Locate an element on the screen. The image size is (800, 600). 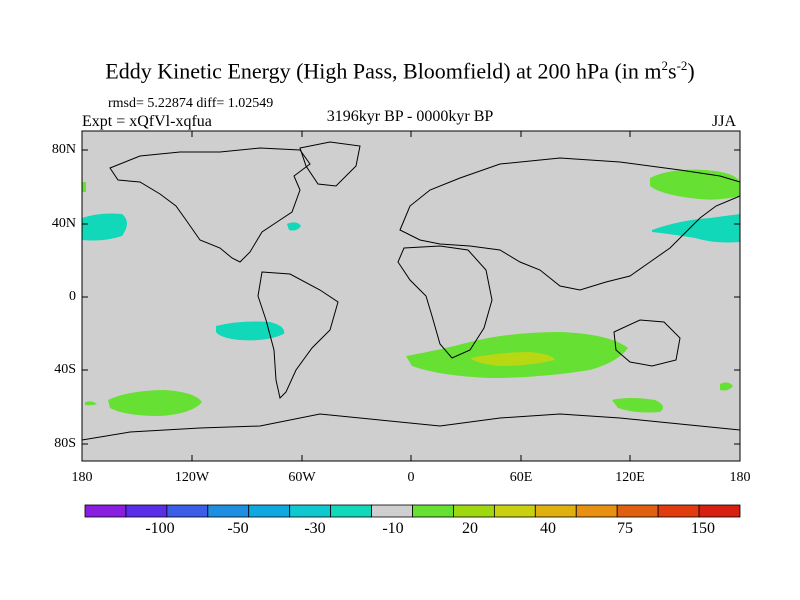
anomaly-south-pacific is located at coordinates (155, 403).